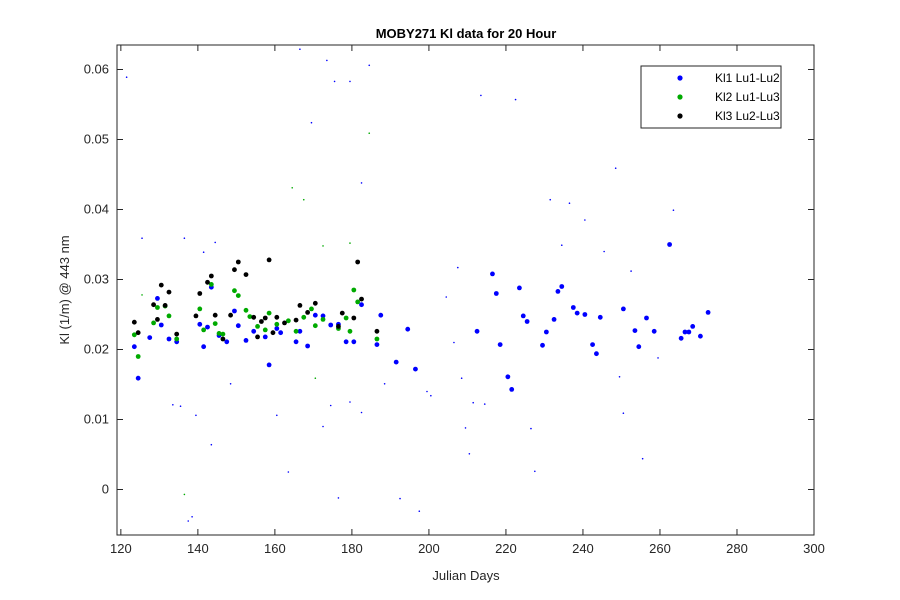 The width and height of the screenshot is (900, 600). Describe the element at coordinates (121, 548) in the screenshot. I see `x-tick-label: 120` at that location.